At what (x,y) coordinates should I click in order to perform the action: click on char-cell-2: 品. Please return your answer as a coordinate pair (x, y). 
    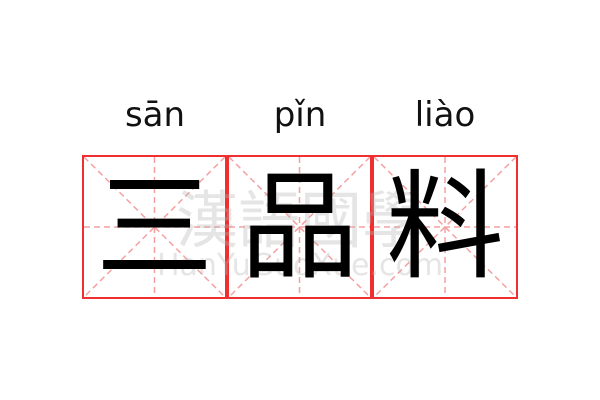
    Looking at the image, I should click on (299, 227).